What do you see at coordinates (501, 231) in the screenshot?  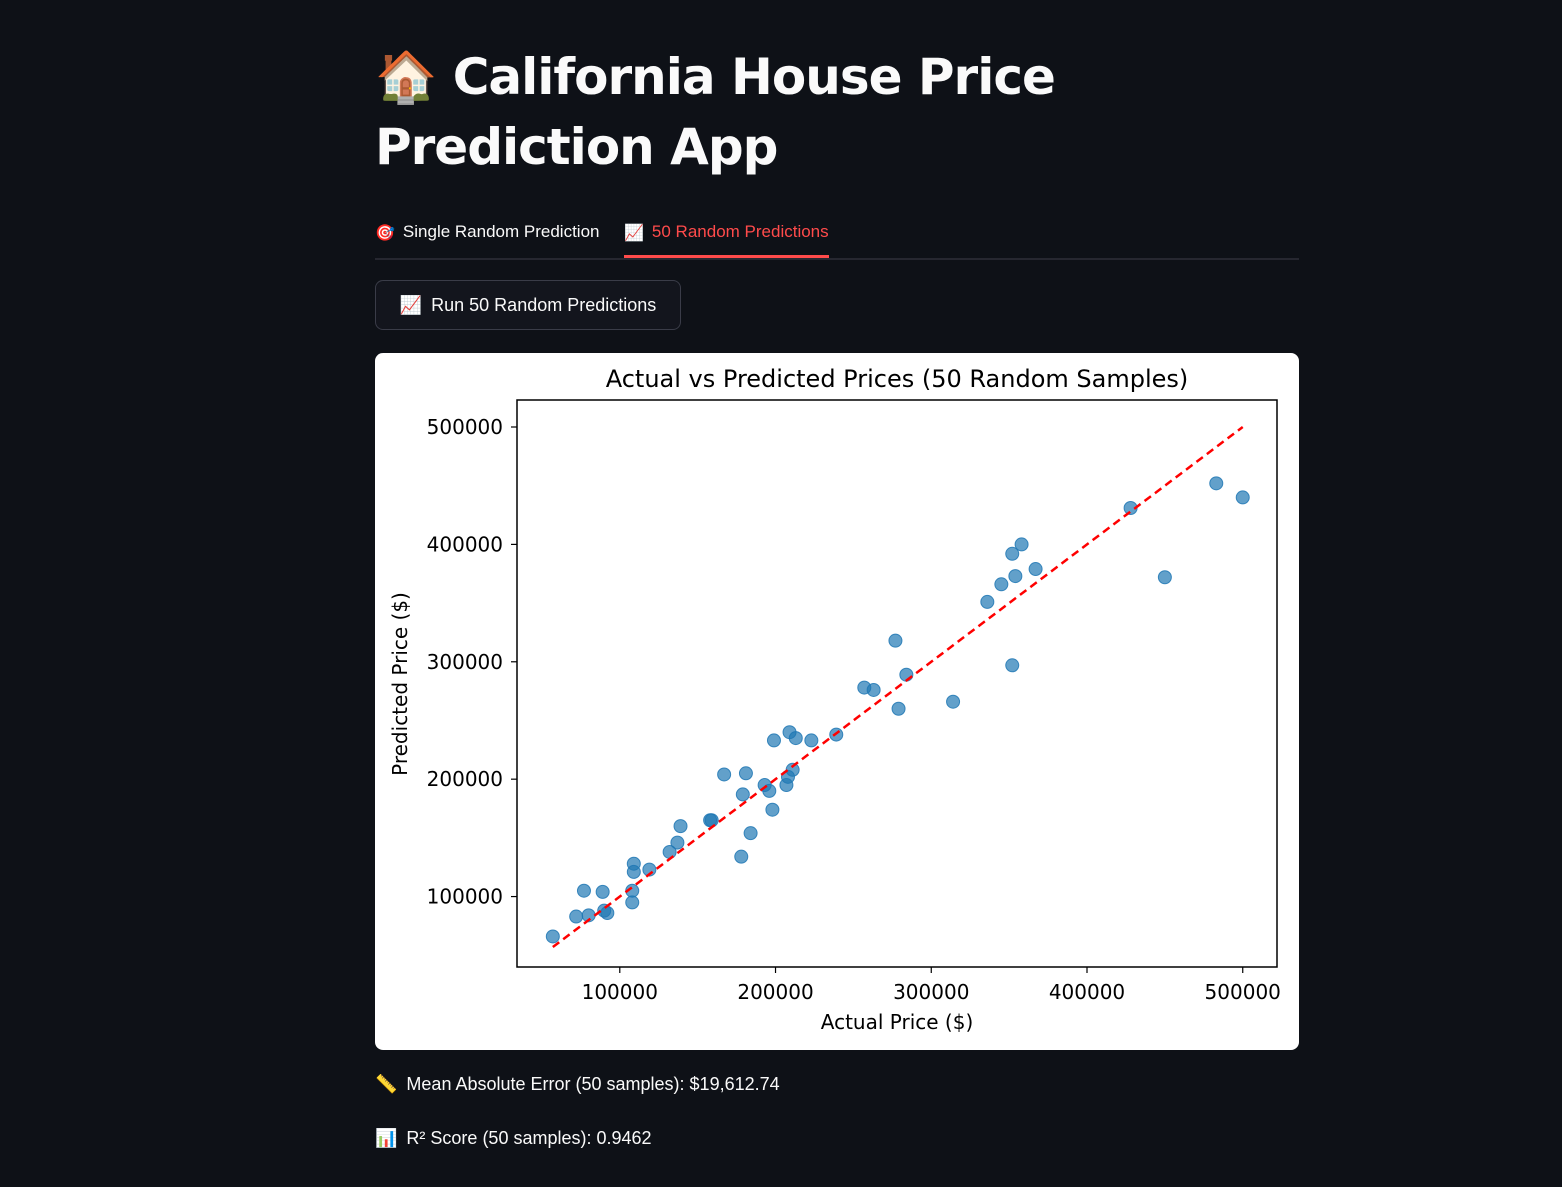 I see `tab-label: Single Random Prediction` at bounding box center [501, 231].